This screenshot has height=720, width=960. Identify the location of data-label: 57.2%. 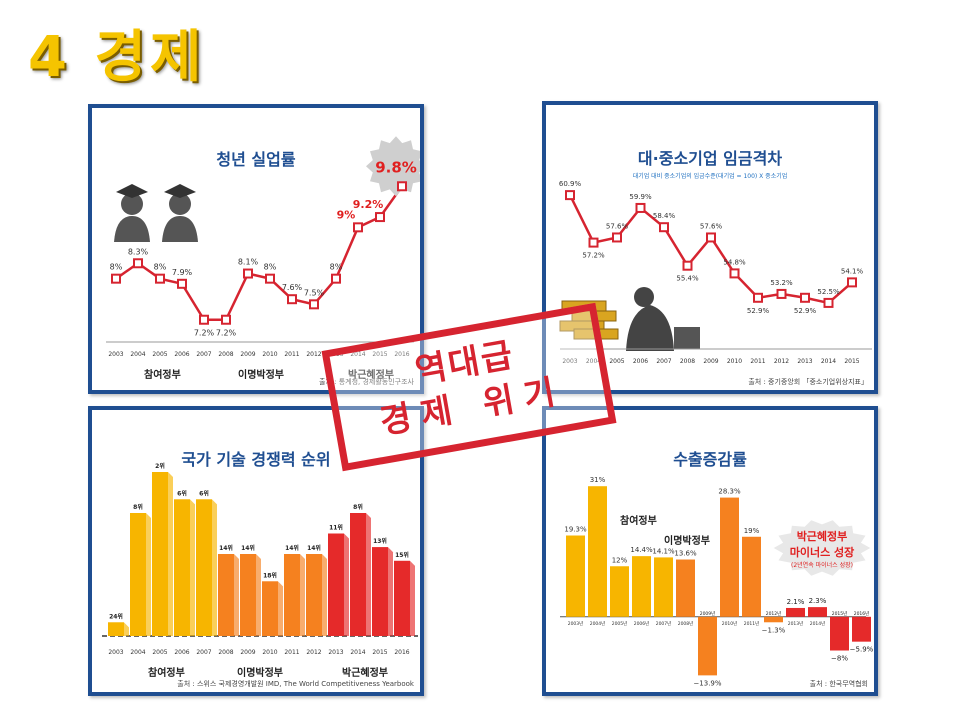
(593, 256).